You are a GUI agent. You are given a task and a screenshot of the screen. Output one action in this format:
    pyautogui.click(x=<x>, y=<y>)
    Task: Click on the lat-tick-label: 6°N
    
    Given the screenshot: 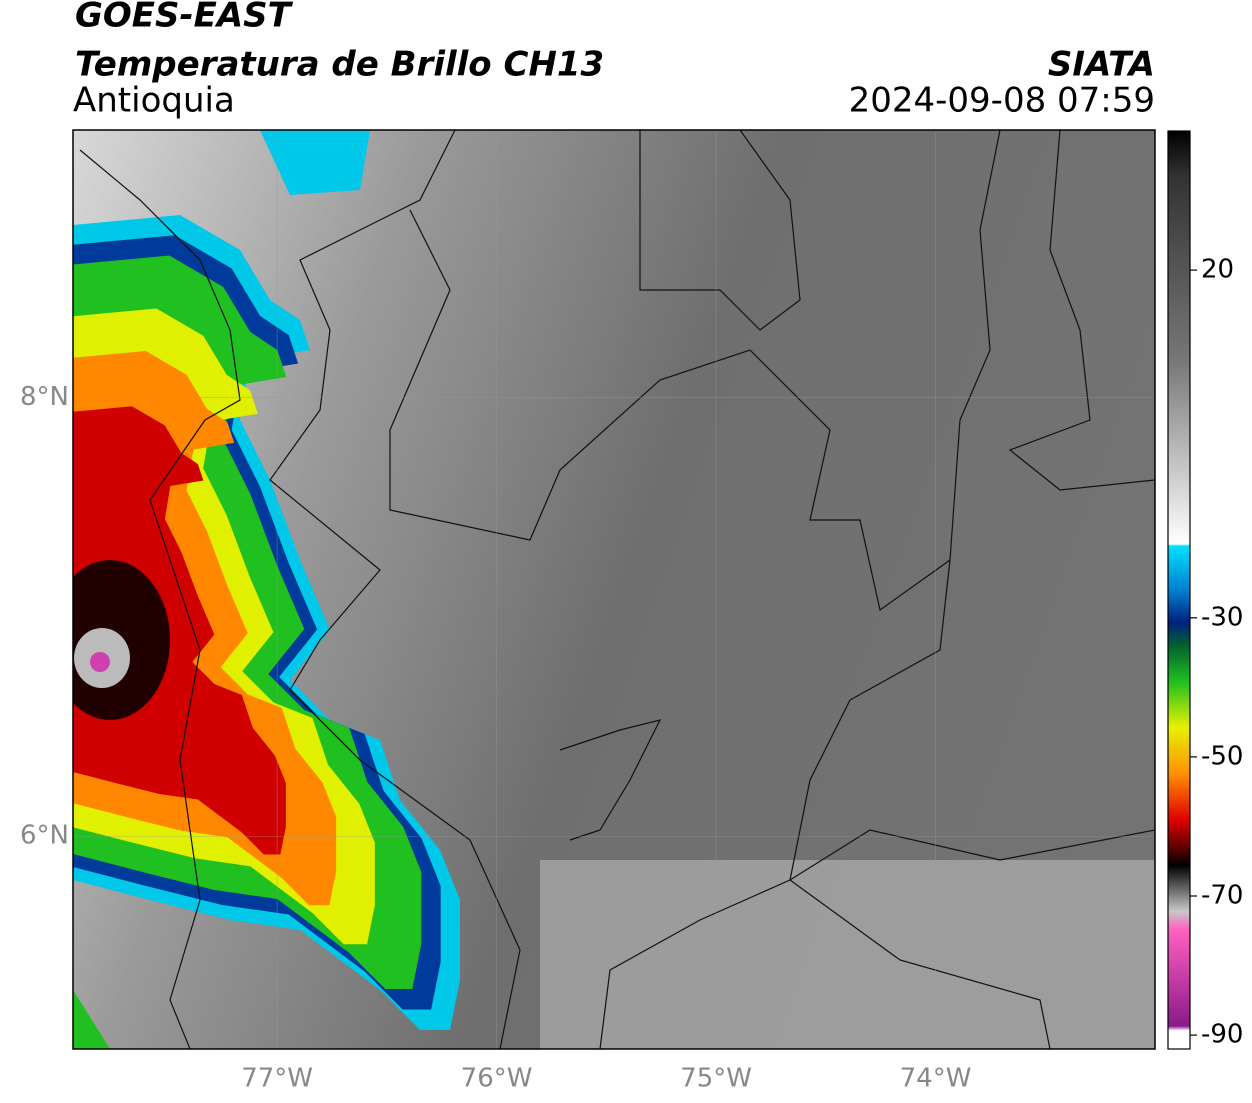 What is the action you would take?
    pyautogui.click(x=44, y=836)
    